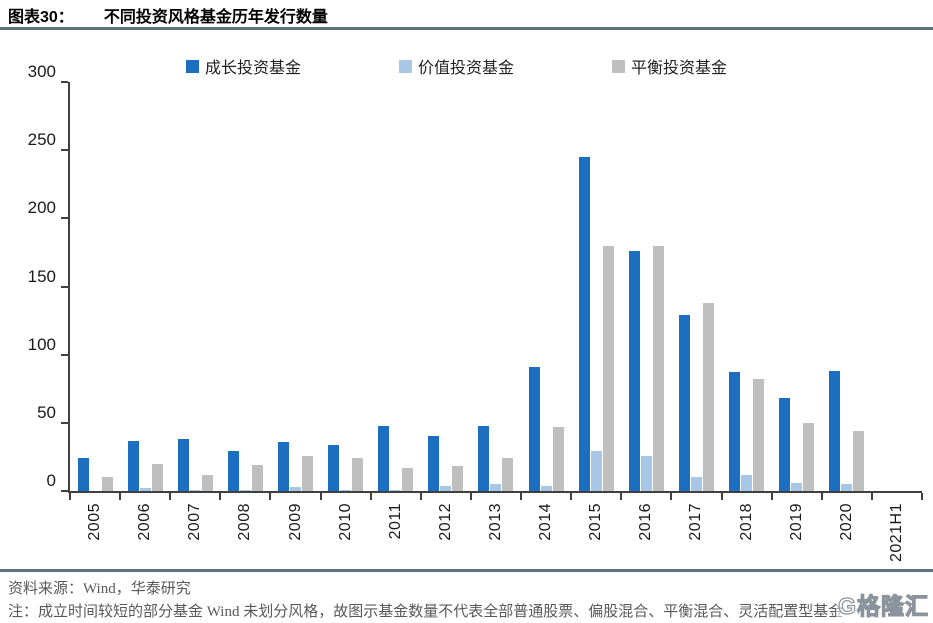 This screenshot has width=933, height=623. I want to click on bar-平衡投资基金-2017, so click(708, 396).